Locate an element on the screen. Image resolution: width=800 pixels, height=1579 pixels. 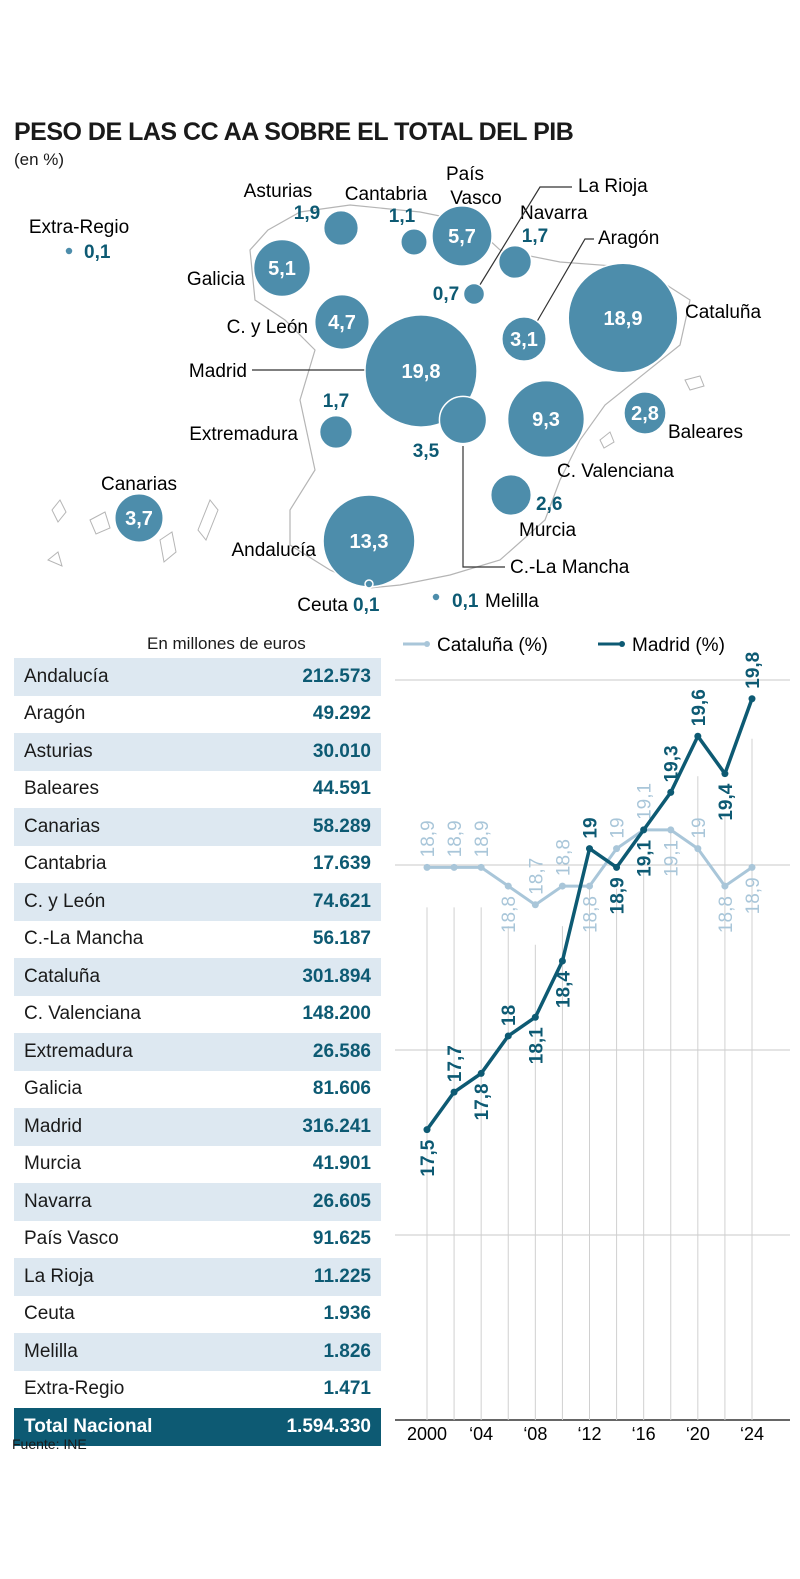
row-region: Extra-Regio is located at coordinates (74, 1389).